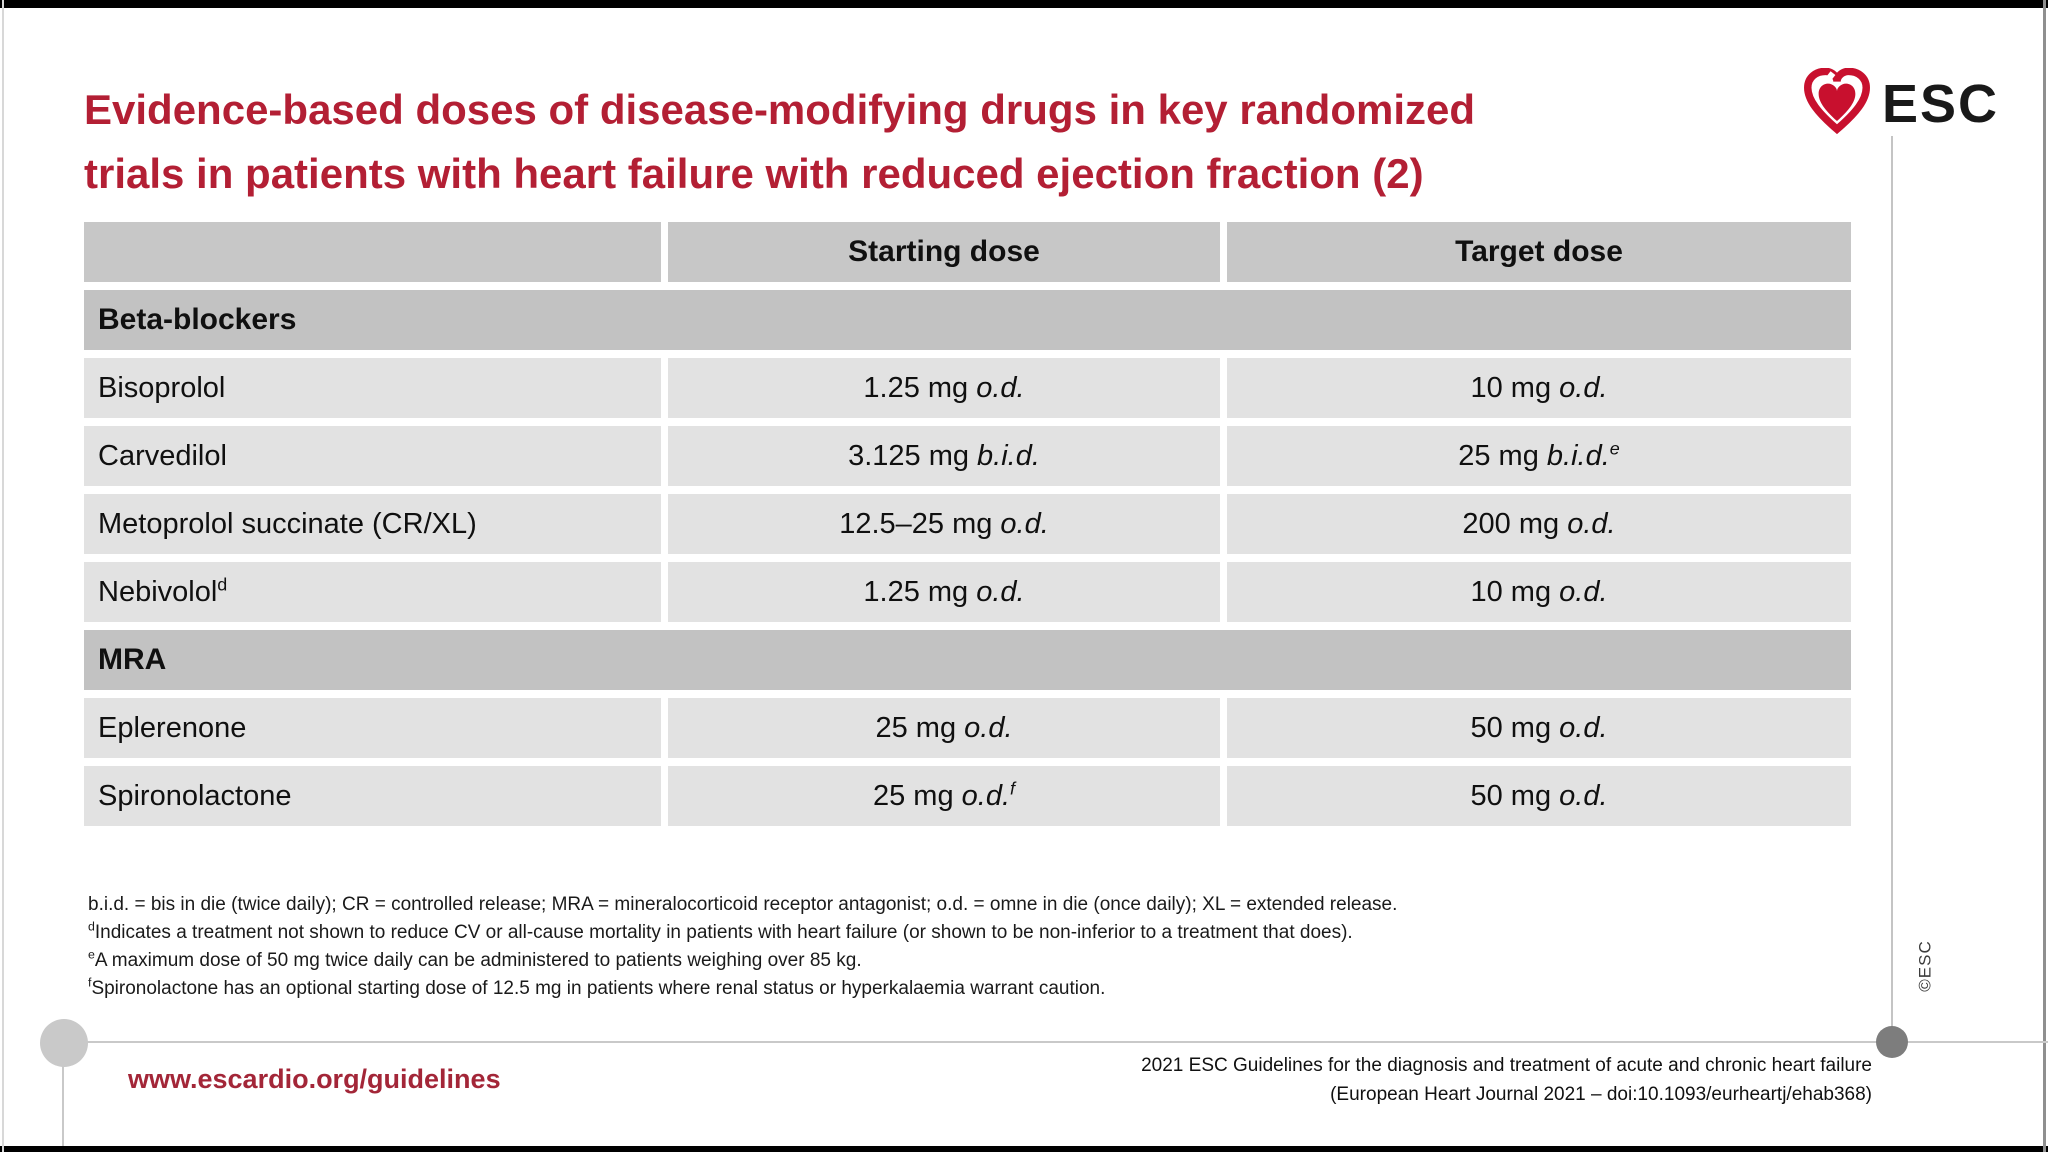  I want to click on table-row: Spironolactone 25 mg o.d.f 50 mg o.d., so click(967, 796).